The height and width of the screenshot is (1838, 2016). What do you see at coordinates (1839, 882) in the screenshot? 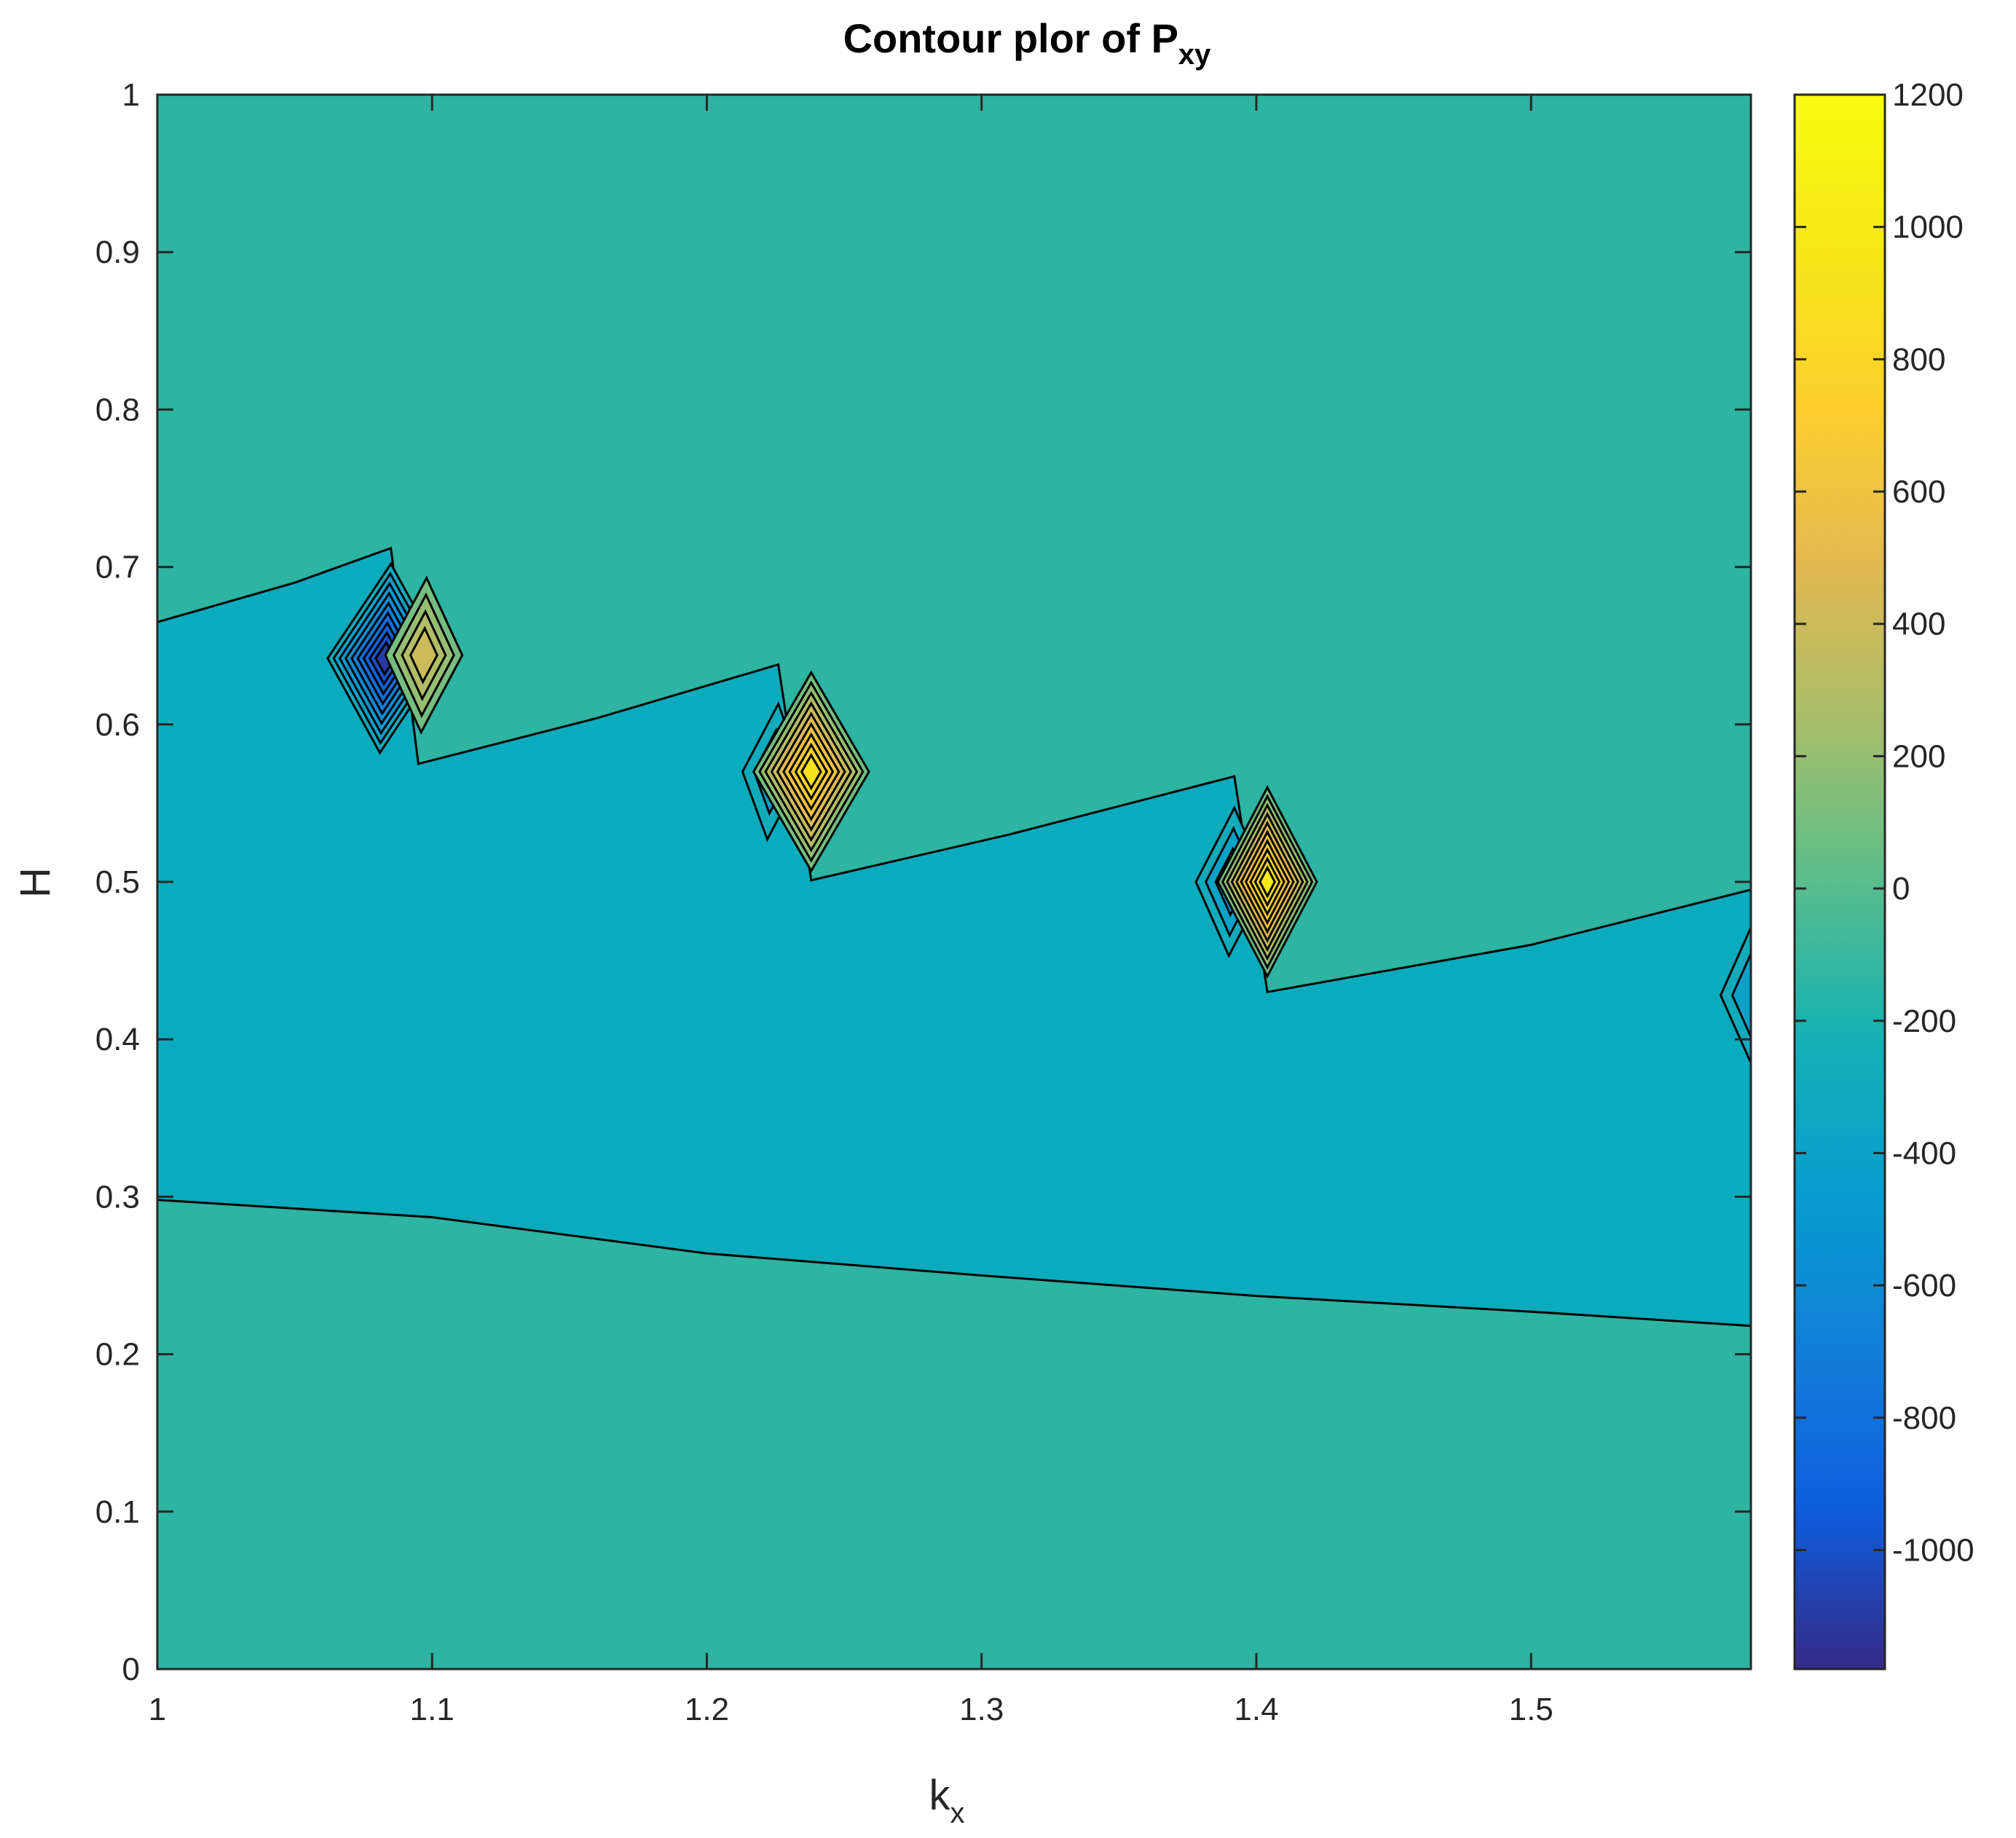
I see `colorbar` at bounding box center [1839, 882].